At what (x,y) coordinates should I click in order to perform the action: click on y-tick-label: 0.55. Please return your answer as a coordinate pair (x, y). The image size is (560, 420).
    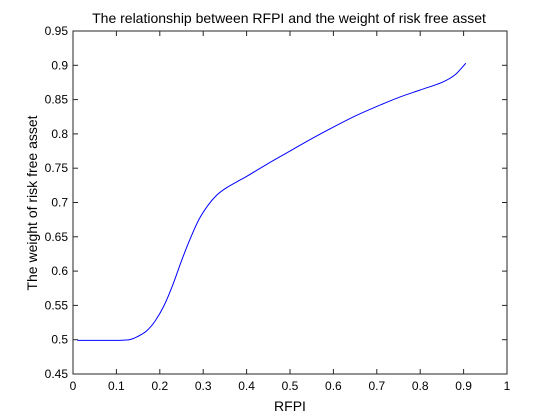
    Looking at the image, I should click on (57, 305).